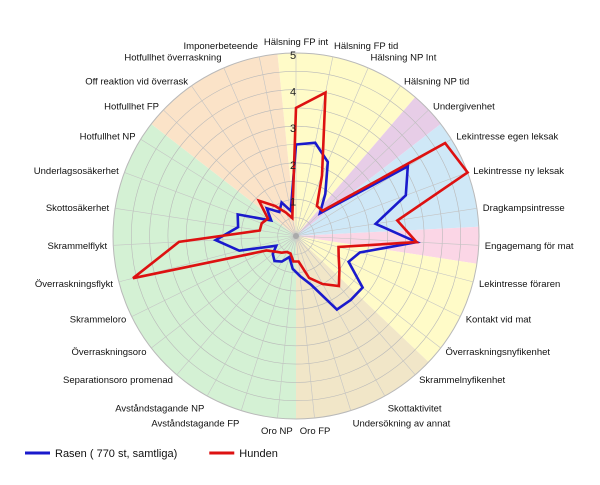  What do you see at coordinates (76, 171) in the screenshot?
I see `category-label-25: Underlagsosäkerhet` at bounding box center [76, 171].